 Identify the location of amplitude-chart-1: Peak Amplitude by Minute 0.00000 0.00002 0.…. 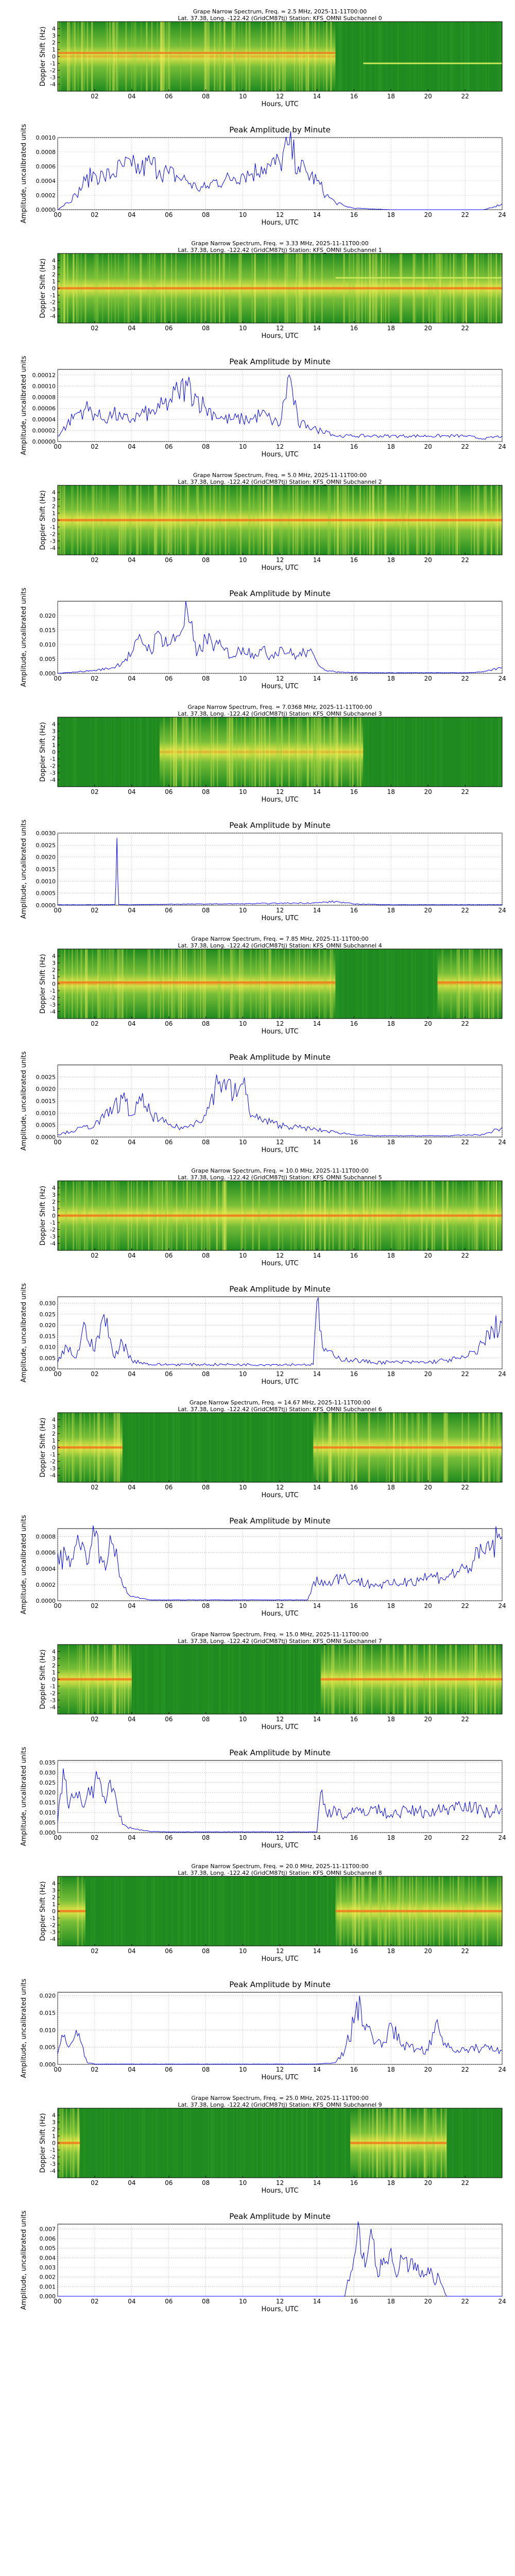
(263, 407).